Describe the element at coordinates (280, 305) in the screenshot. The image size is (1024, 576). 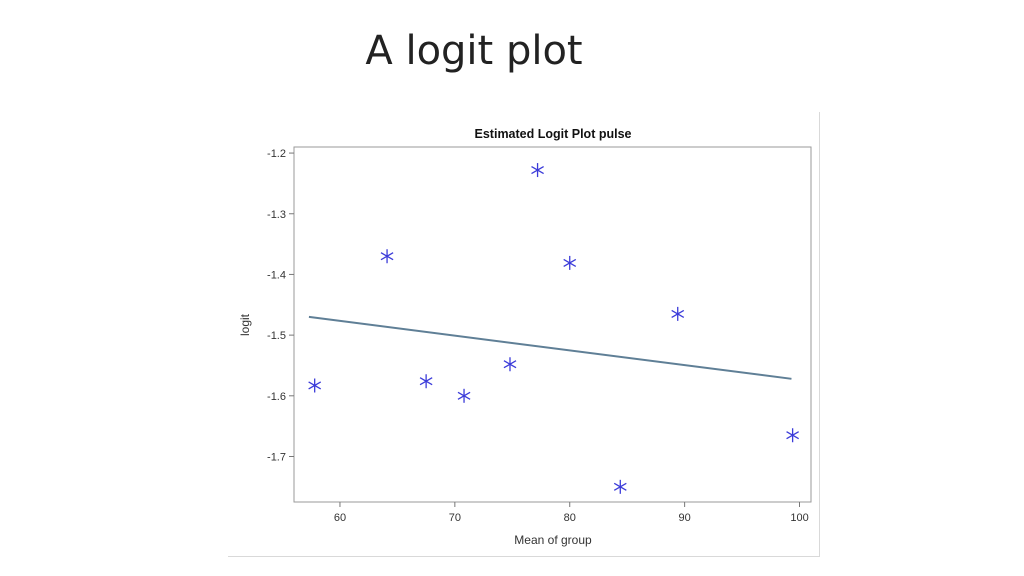
I see `y-axis: -1.2 -1.3 -1.4 -1.5 -1.6 -1.7` at that location.